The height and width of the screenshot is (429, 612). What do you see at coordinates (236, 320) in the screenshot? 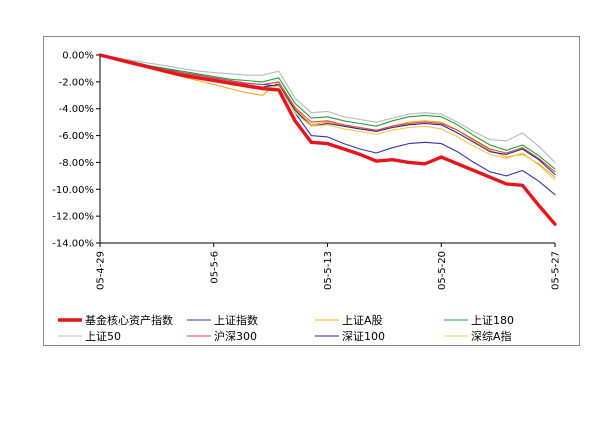
I see `legend-label-2: 上证指数` at bounding box center [236, 320].